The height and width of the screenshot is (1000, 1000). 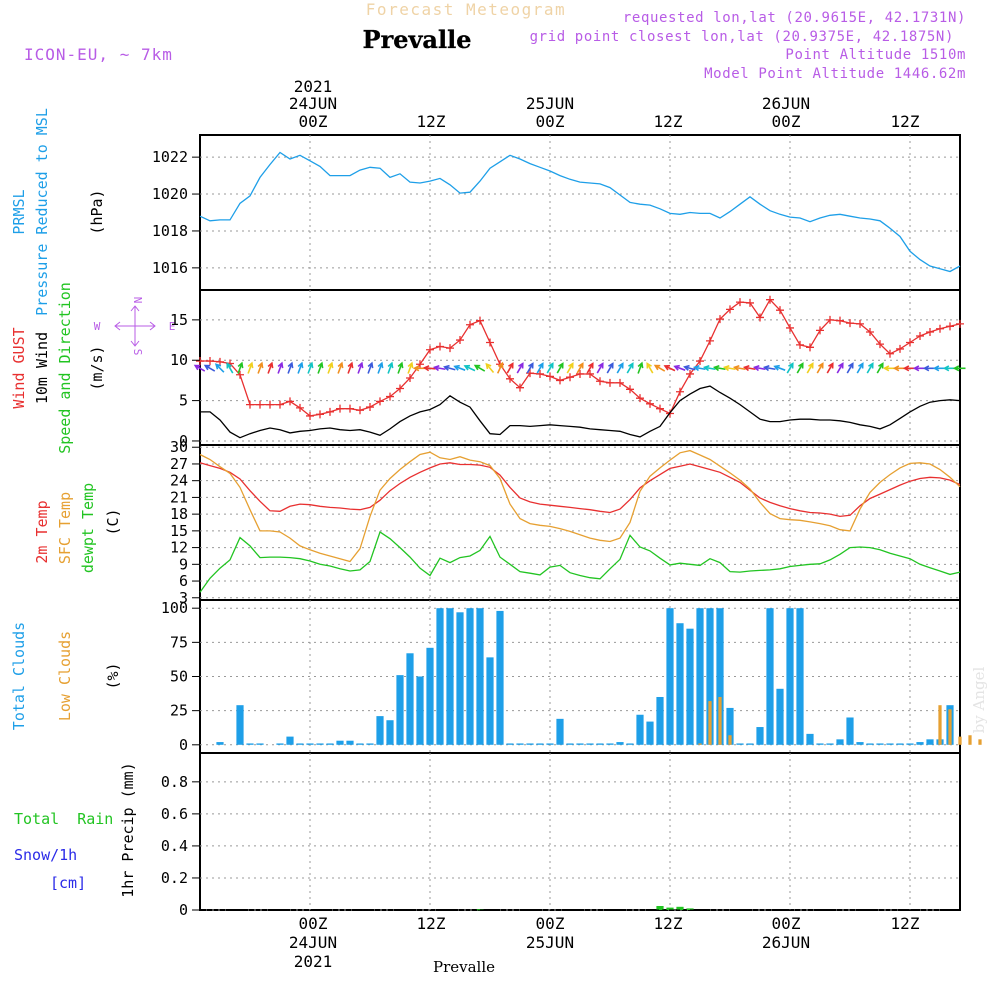 I want to click on precip-label-snow: Snow/1h, so click(x=45, y=855).